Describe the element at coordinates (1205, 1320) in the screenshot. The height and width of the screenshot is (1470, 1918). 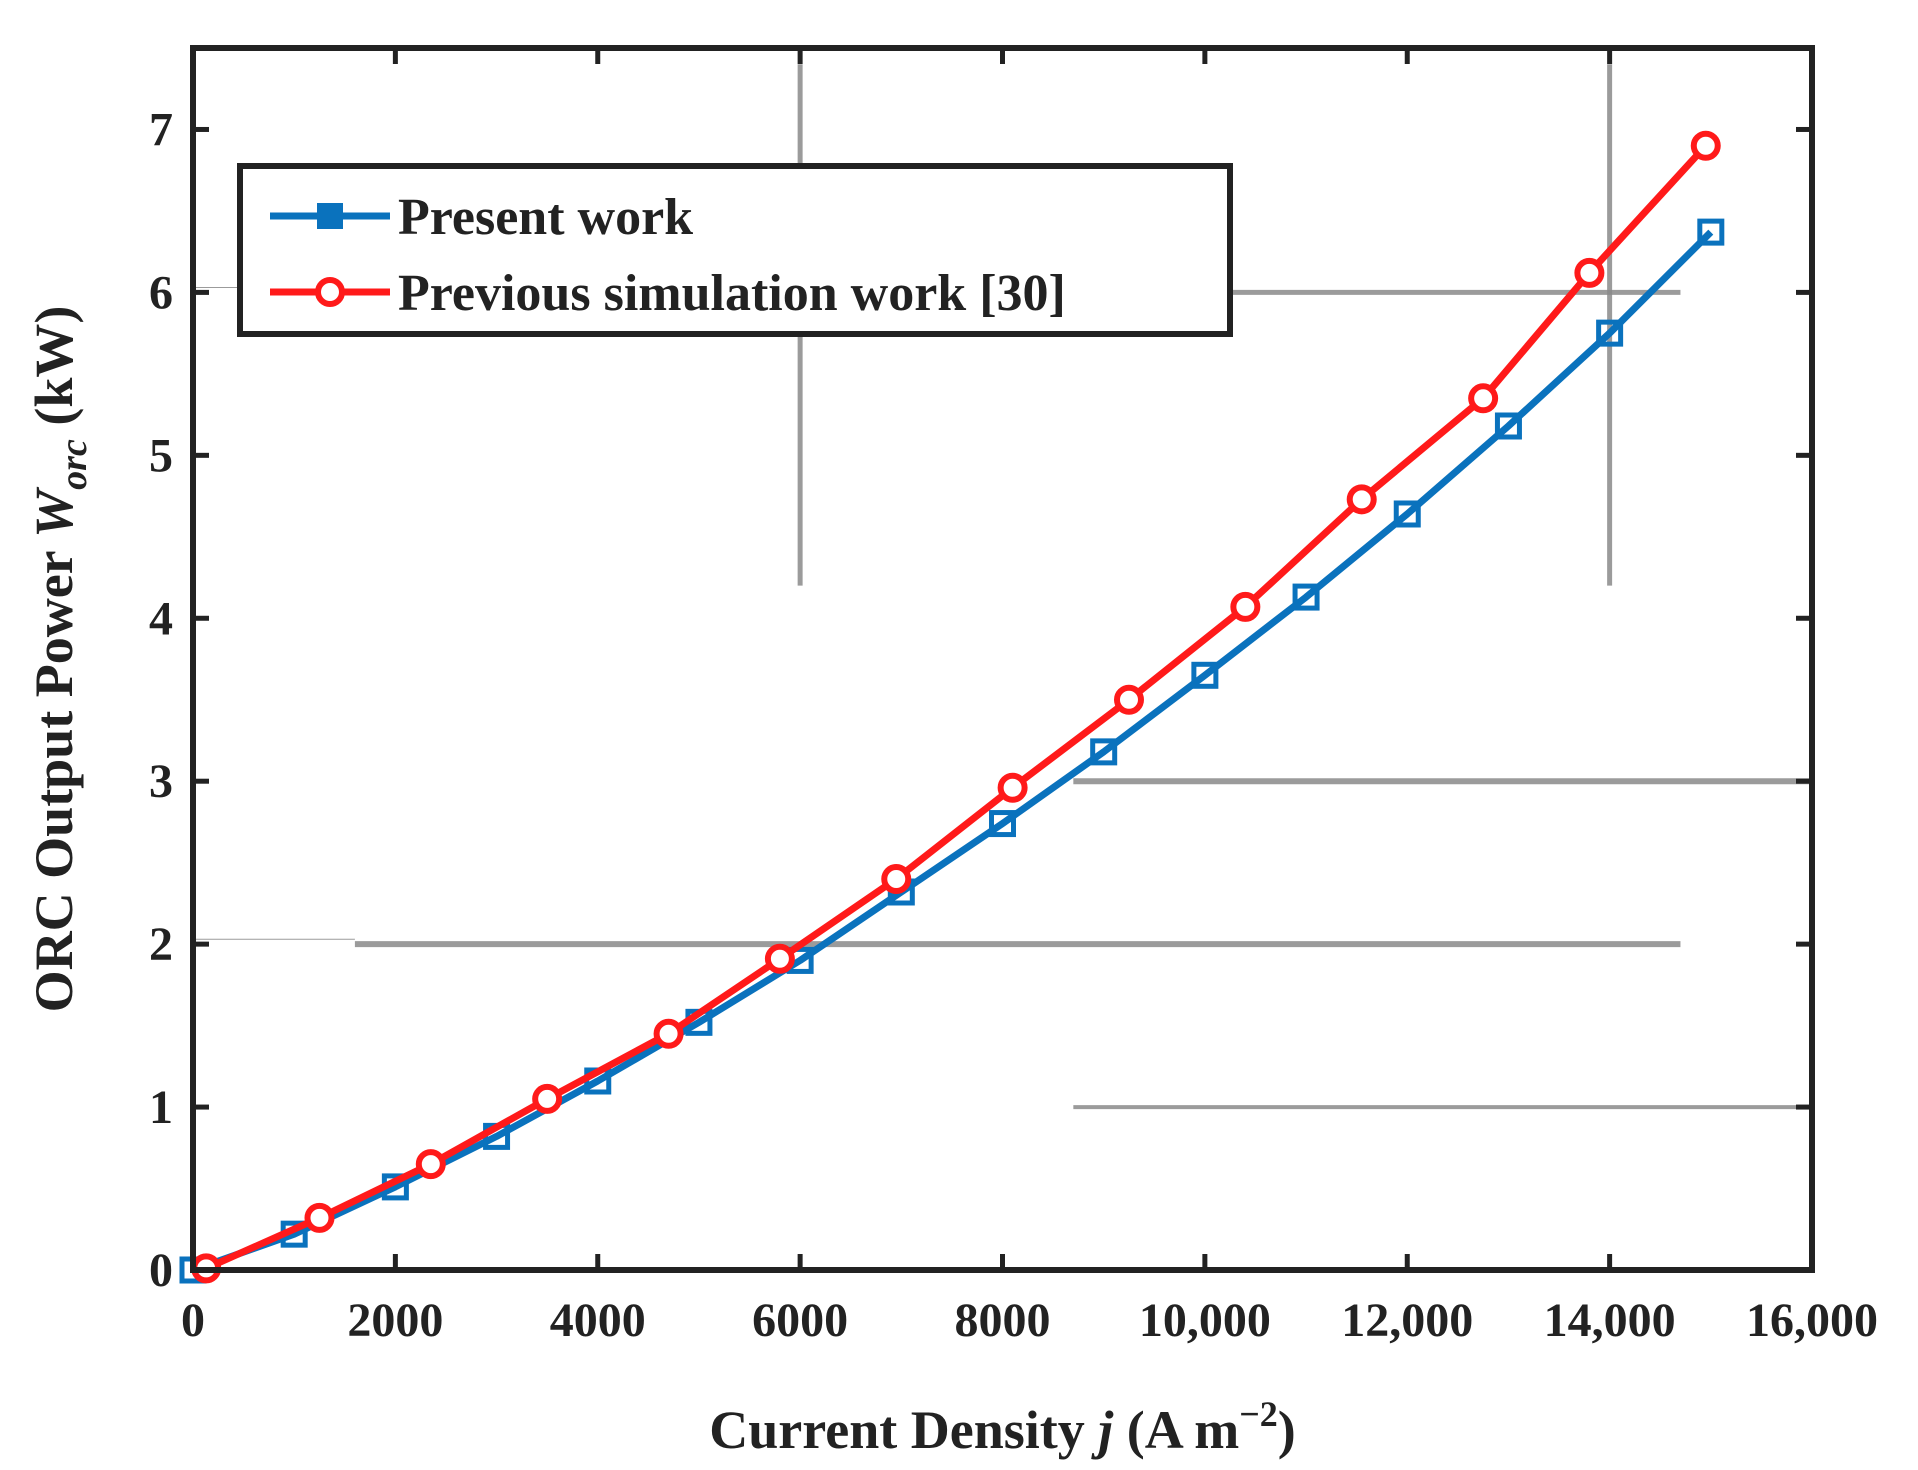
I see `x-tick-label: 10,000` at that location.